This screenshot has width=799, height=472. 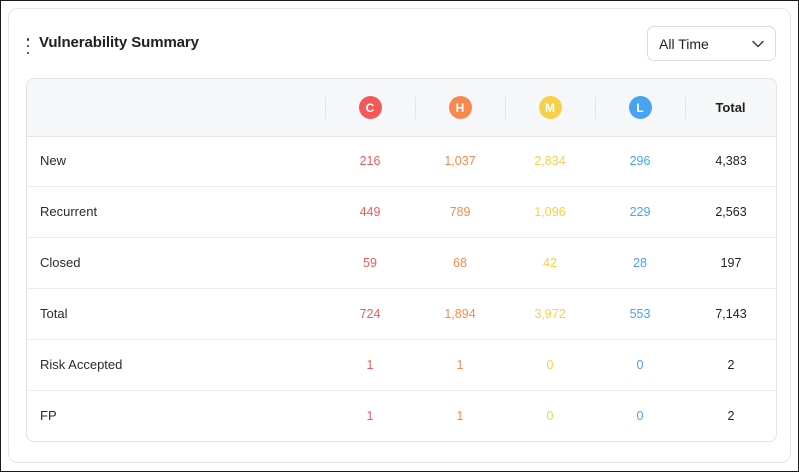 I want to click on cell-total: 7,143, so click(x=731, y=314).